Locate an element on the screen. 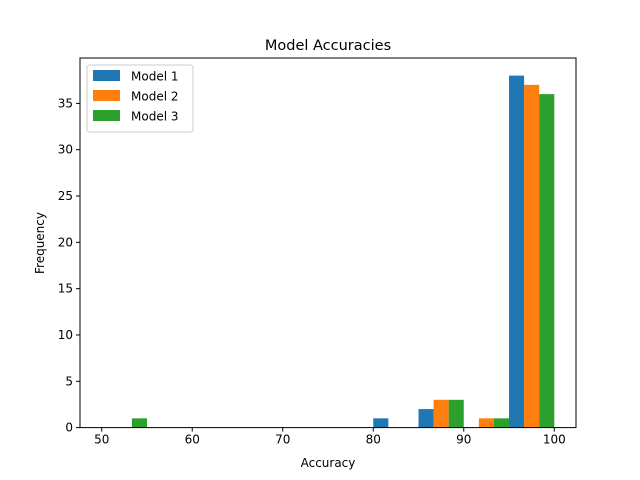 The image size is (640, 480). x-tick-label: 80 is located at coordinates (373, 440).